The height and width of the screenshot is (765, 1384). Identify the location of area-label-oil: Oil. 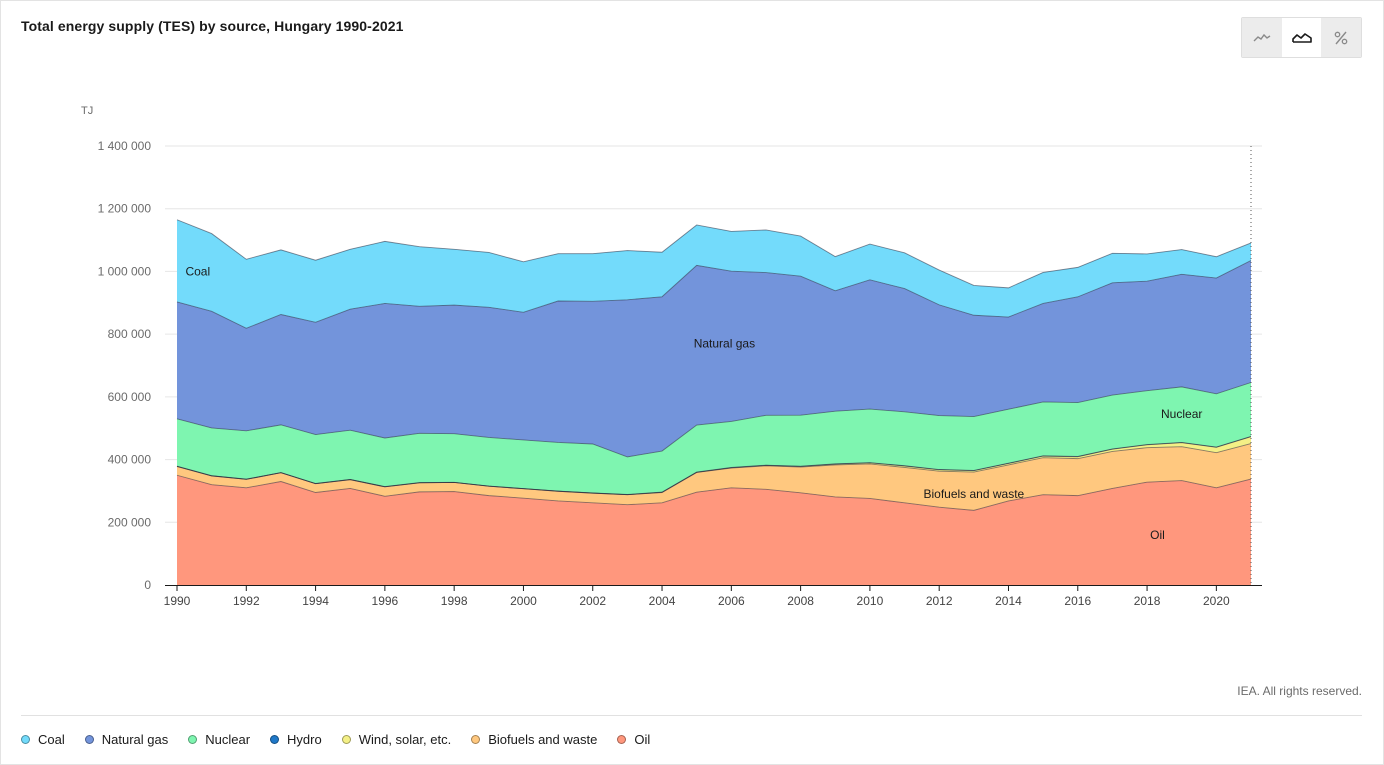
(1157, 535).